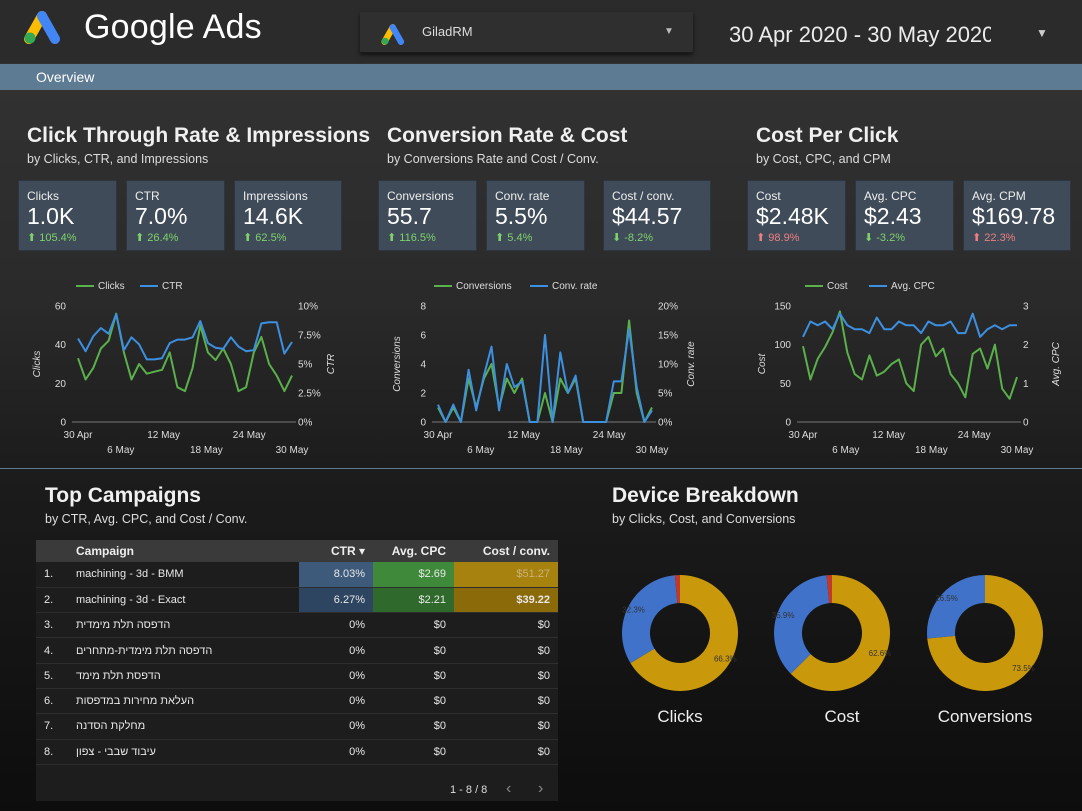 This screenshot has height=811, width=1082. I want to click on donut-slice-label: 73.5%, so click(1023, 668).